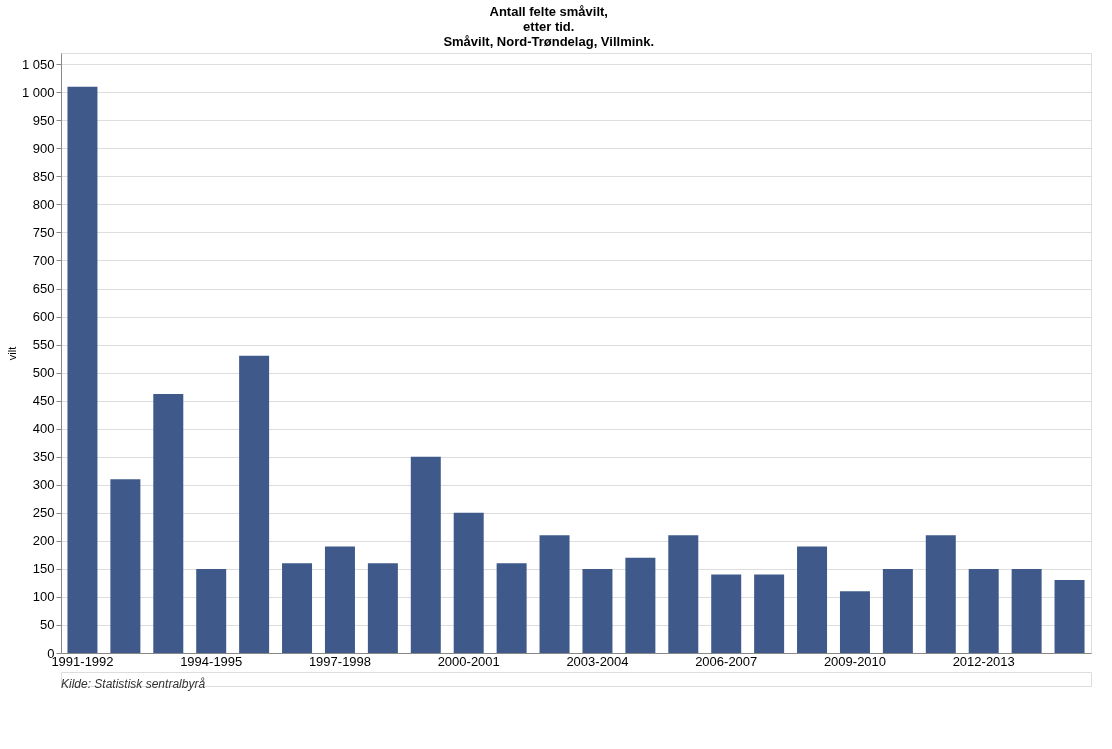  Describe the element at coordinates (43, 260) in the screenshot. I see `y-tick-label: 700` at that location.